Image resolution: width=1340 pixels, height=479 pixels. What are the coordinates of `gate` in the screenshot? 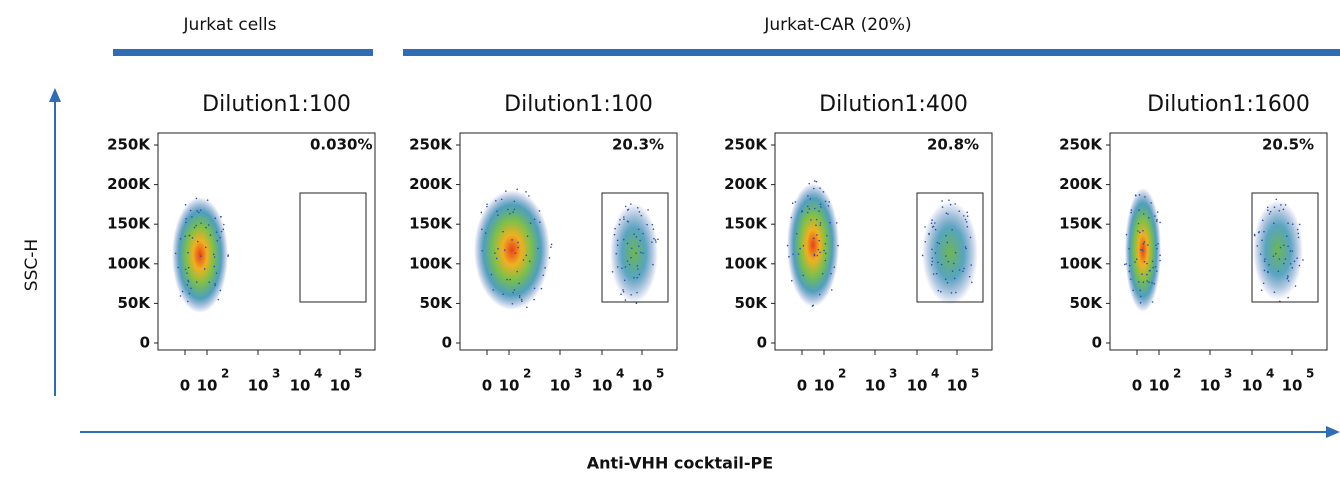 It's located at (635, 247).